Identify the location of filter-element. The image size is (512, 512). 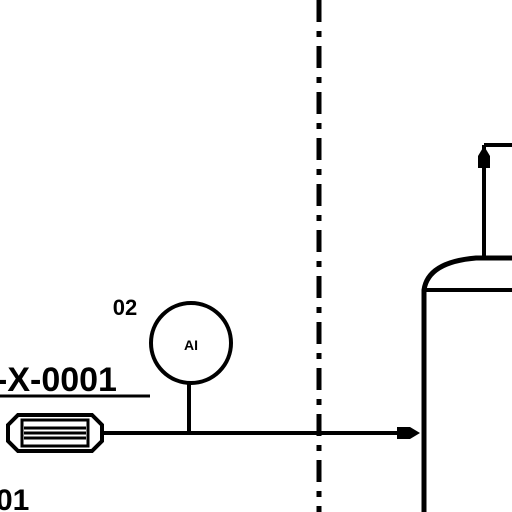
(55, 433).